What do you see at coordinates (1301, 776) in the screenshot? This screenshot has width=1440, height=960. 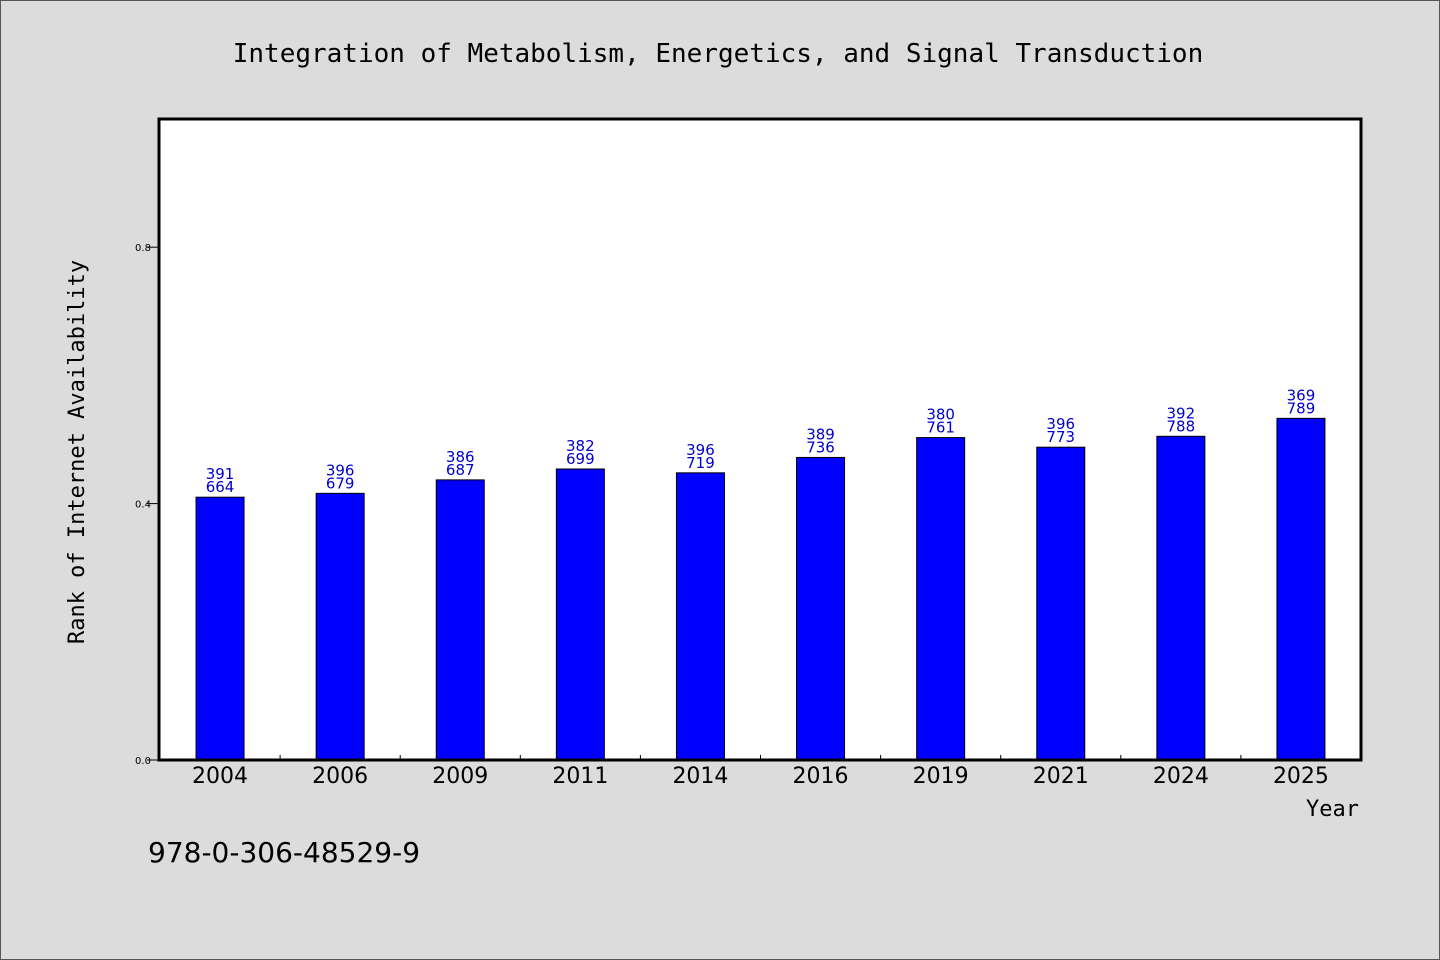 I see `x-tick-label-2025: 2025` at bounding box center [1301, 776].